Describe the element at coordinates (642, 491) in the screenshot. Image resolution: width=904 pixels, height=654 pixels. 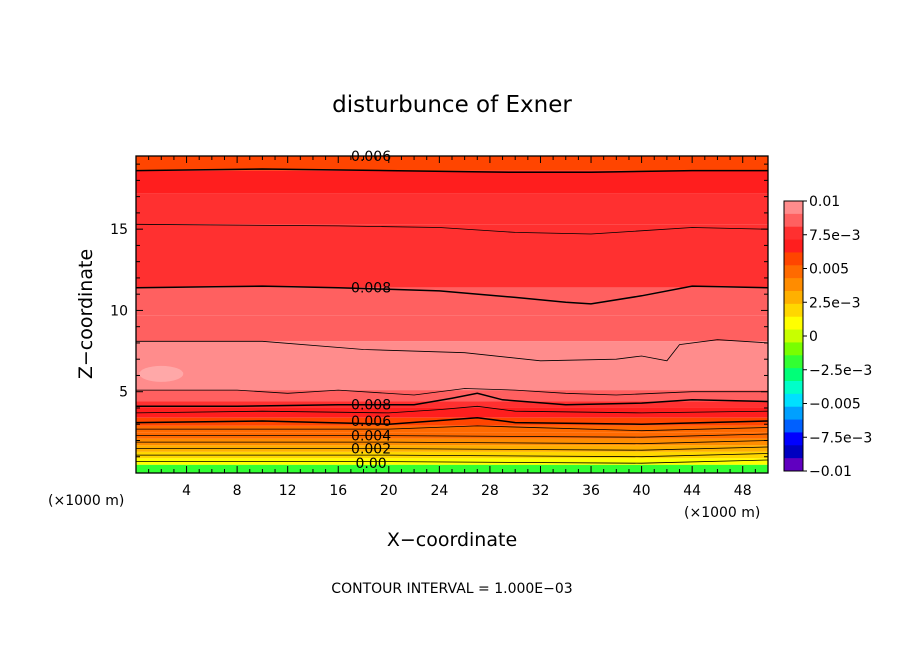
I see `x-tick-label: 40` at that location.